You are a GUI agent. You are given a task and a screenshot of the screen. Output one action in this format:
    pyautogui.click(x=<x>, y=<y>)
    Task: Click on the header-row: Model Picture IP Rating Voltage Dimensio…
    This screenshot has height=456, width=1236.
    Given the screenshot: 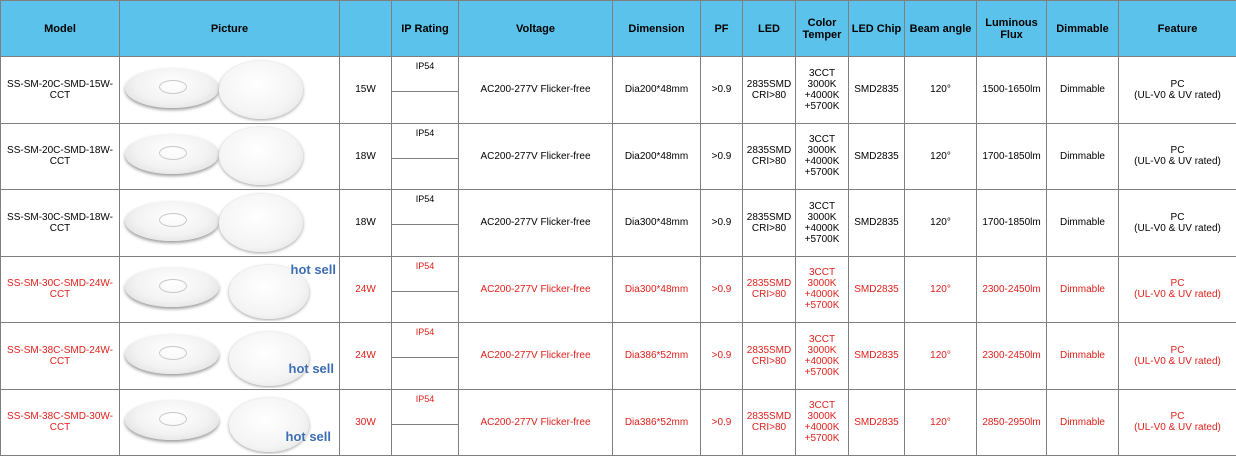 What is the action you would take?
    pyautogui.click(x=618, y=28)
    